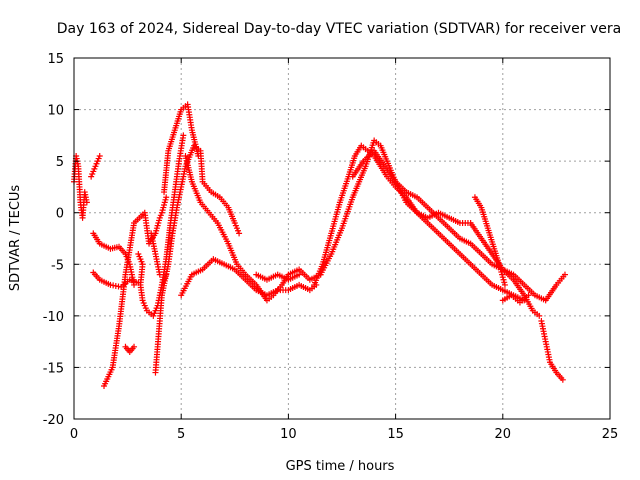 Image resolution: width=640 pixels, height=480 pixels. Describe the element at coordinates (57, 265) in the screenshot. I see `y-tick-label: -5` at that location.